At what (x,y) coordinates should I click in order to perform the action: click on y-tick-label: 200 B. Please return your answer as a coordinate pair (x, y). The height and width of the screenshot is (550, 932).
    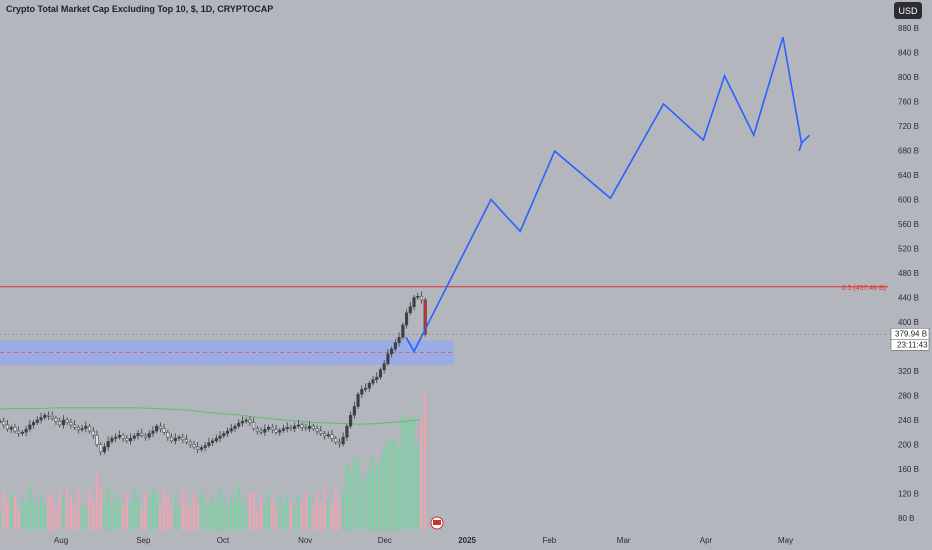
    Looking at the image, I should click on (908, 445).